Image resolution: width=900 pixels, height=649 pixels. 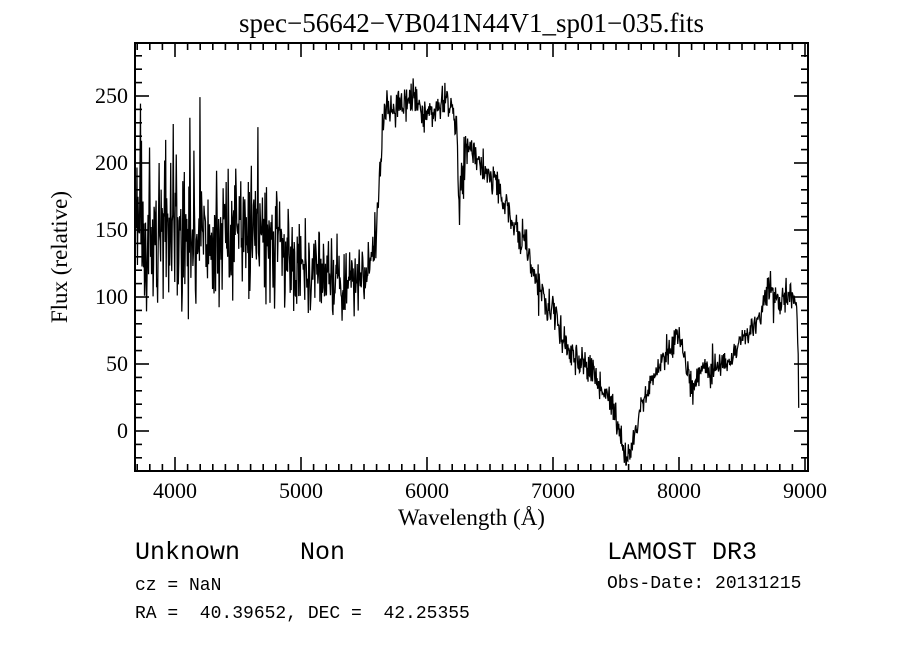 What do you see at coordinates (111, 95) in the screenshot?
I see `y-tick-label: 250` at bounding box center [111, 95].